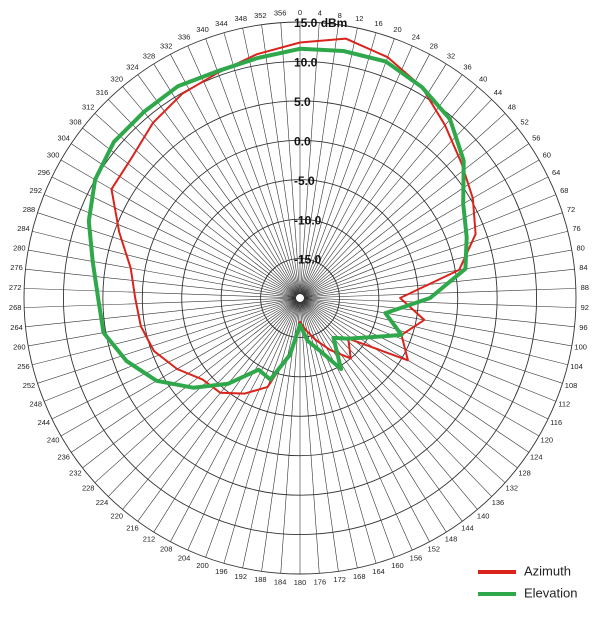 The image size is (600, 618). Describe the element at coordinates (16, 327) in the screenshot. I see `angle-tick-label: 264` at that location.